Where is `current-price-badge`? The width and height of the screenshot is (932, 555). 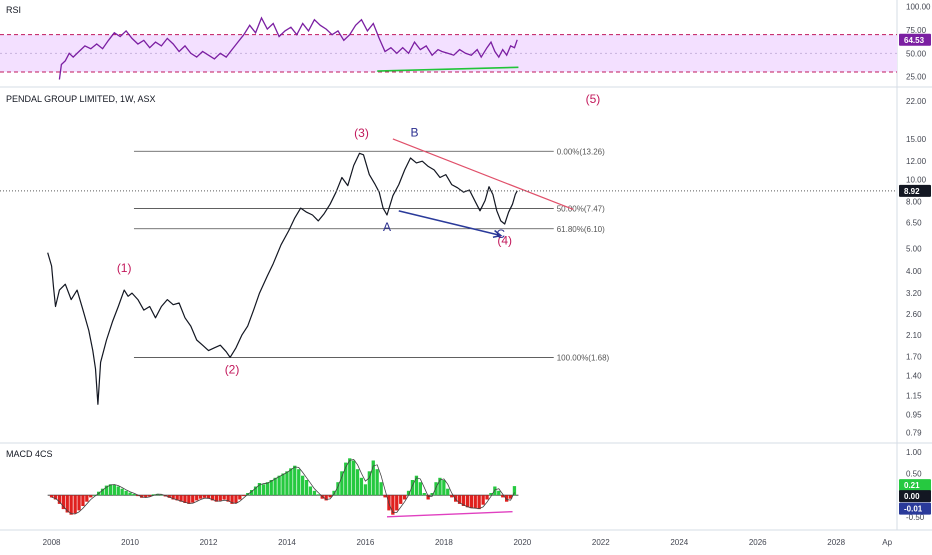 current-price-badge is located at coordinates (915, 190).